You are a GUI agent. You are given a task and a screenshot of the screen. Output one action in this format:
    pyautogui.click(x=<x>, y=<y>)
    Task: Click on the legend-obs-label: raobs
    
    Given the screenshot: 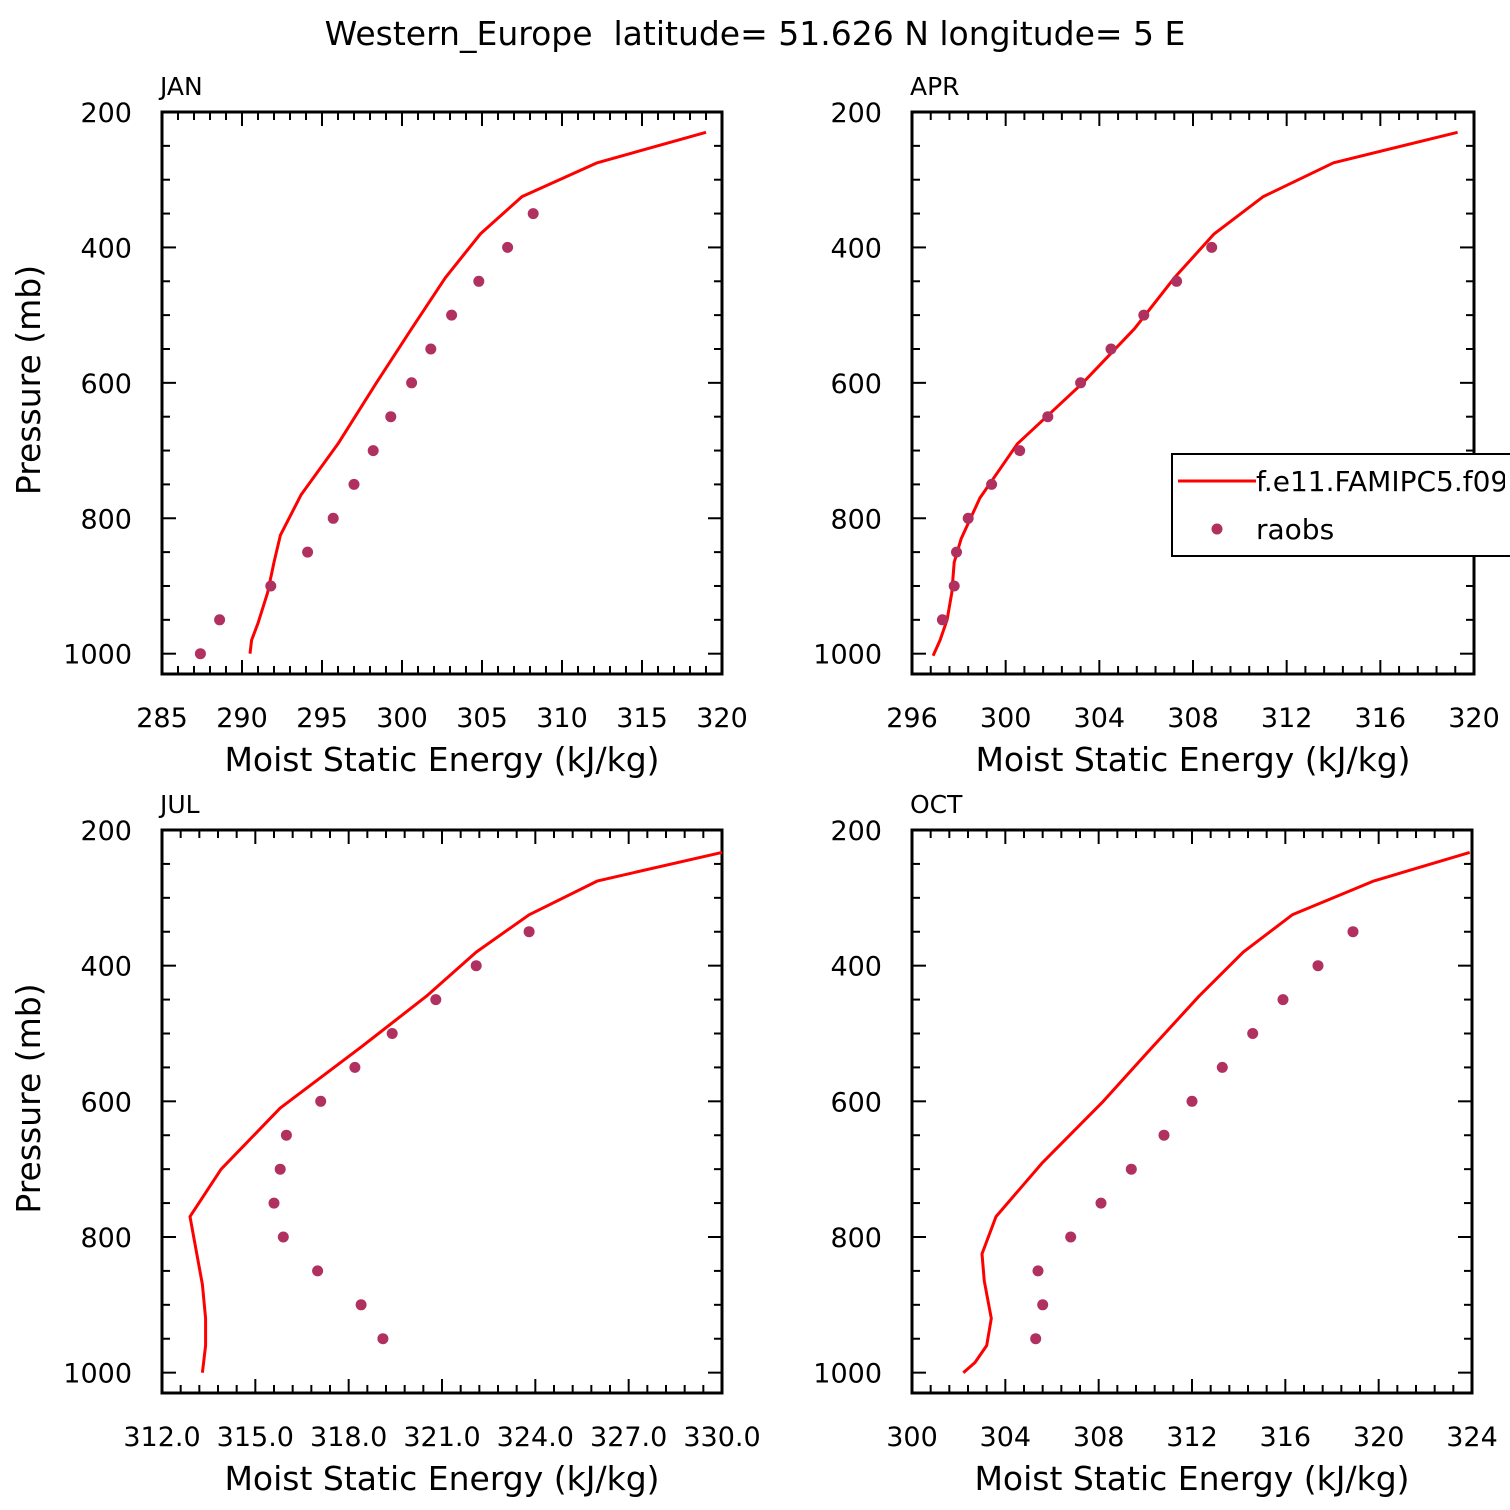 What is the action you would take?
    pyautogui.click(x=1295, y=529)
    